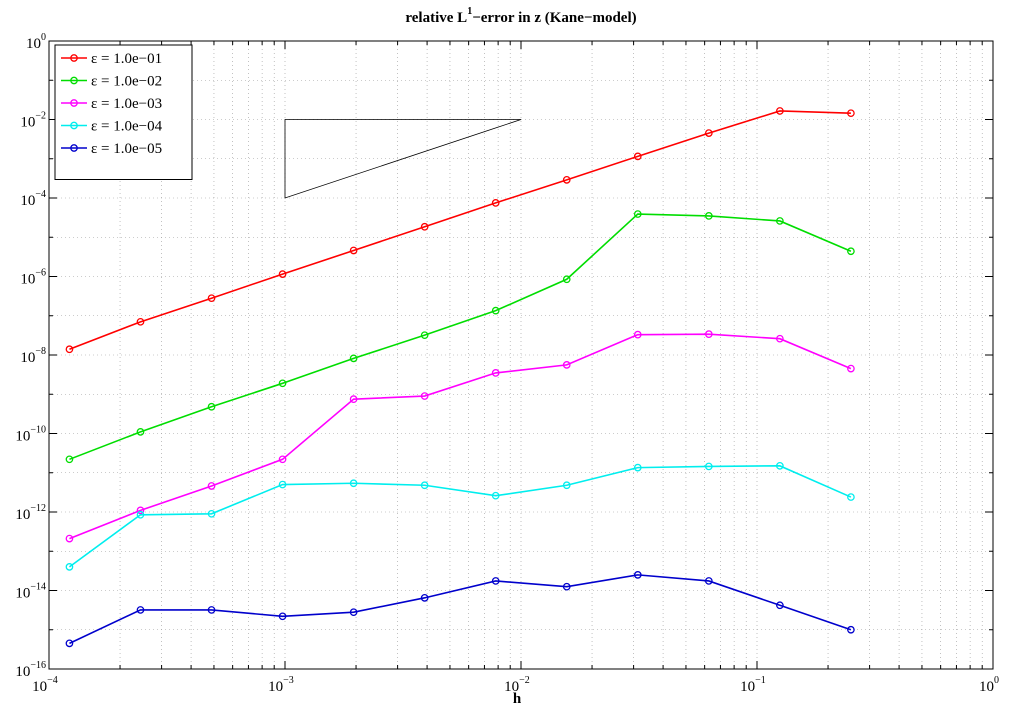 This screenshot has height=716, width=1012. I want to click on y-tick-label: 10⁰, so click(36, 42).